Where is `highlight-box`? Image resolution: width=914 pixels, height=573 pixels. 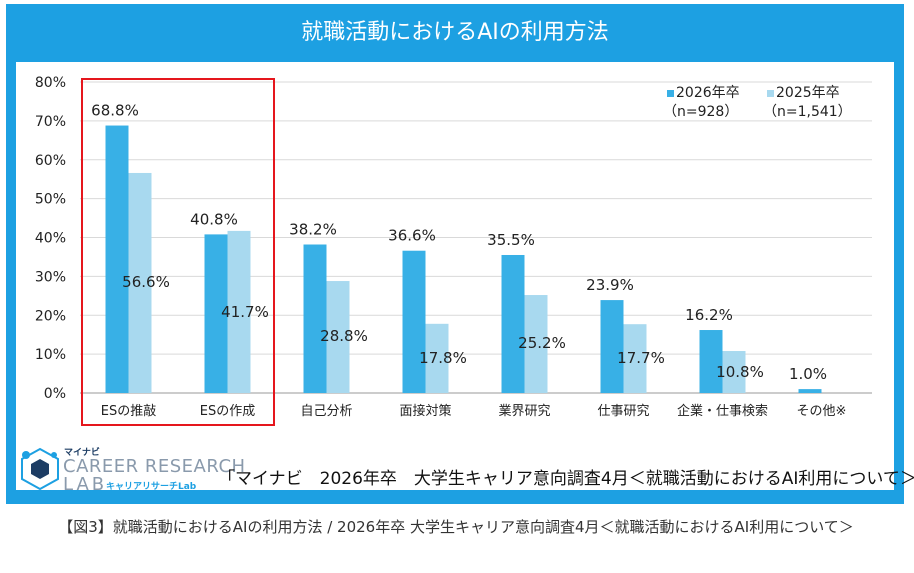 highlight-box is located at coordinates (178, 252).